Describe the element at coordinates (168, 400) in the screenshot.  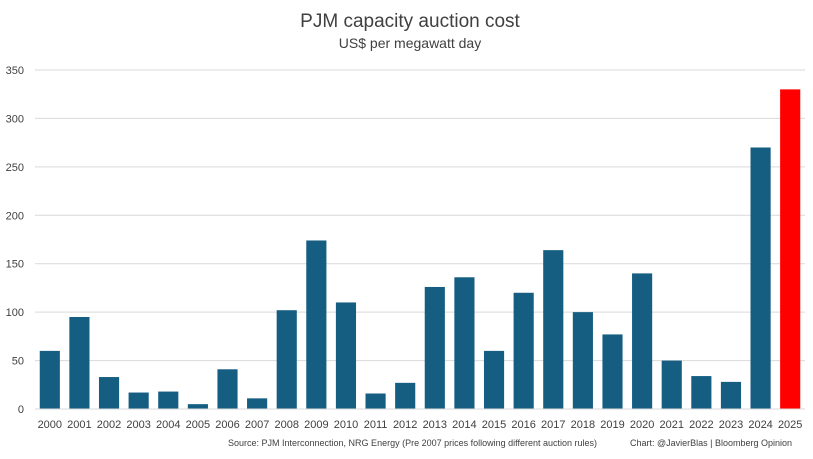
I see `bar-2004` at that location.